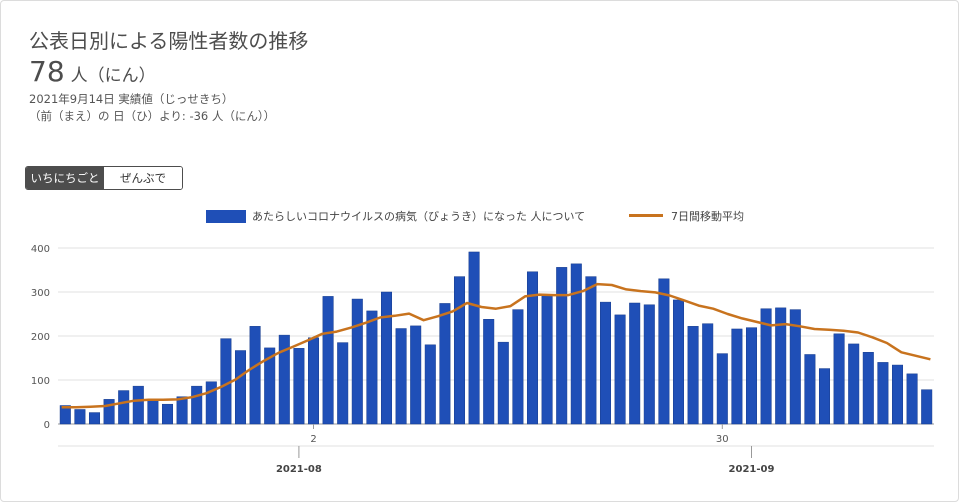 This screenshot has height=502, width=959. Describe the element at coordinates (646, 215) in the screenshot. I see `legend-line-swatch` at that location.